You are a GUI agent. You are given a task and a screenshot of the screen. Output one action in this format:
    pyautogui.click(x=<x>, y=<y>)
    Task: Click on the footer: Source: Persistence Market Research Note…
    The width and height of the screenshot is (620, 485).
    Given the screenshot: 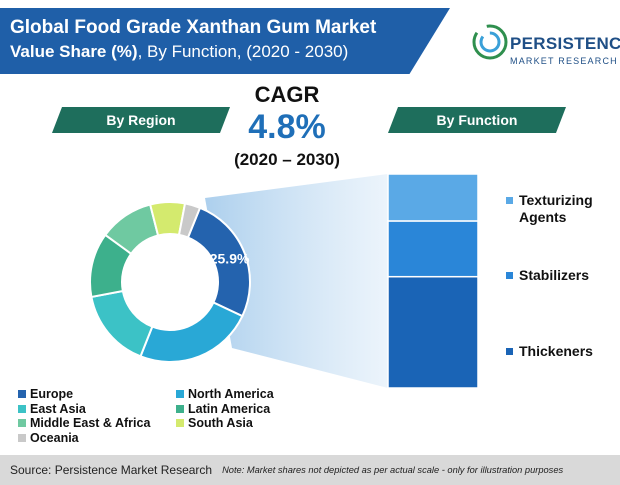 What is the action you would take?
    pyautogui.click(x=310, y=470)
    